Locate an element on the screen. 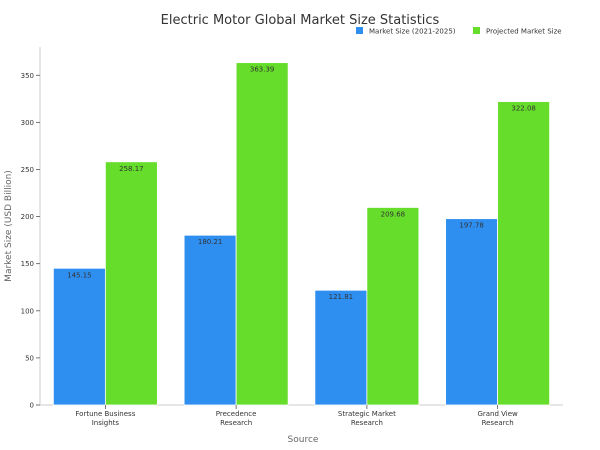 This screenshot has height=450, width=600. y-tick-label: 50 is located at coordinates (29, 358).